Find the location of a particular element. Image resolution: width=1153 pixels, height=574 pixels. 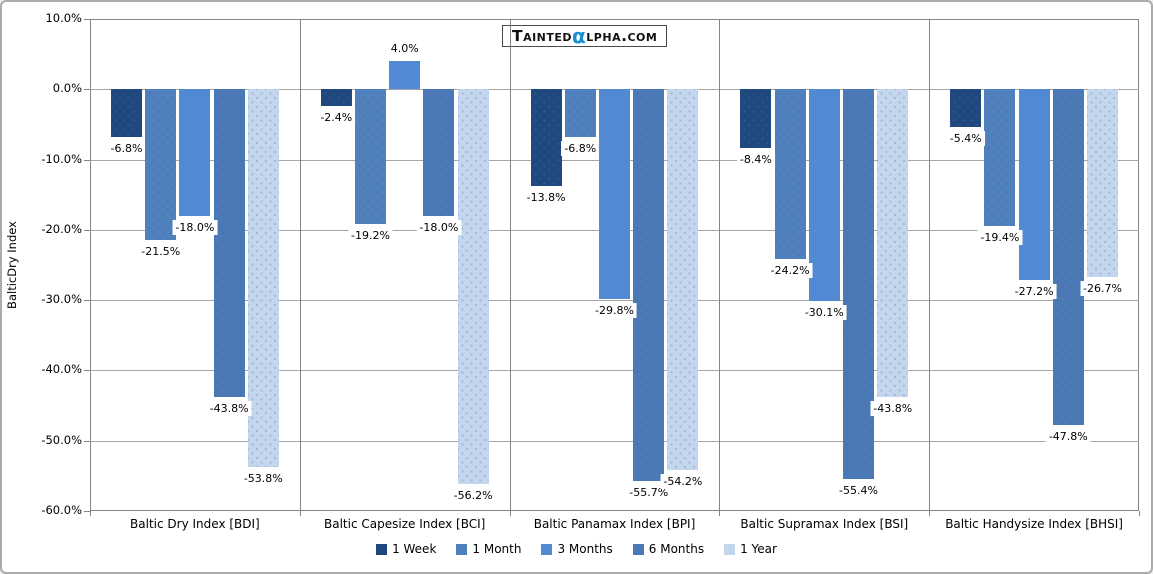

category-label: Baltic Panamax Index [BPI] is located at coordinates (614, 524).